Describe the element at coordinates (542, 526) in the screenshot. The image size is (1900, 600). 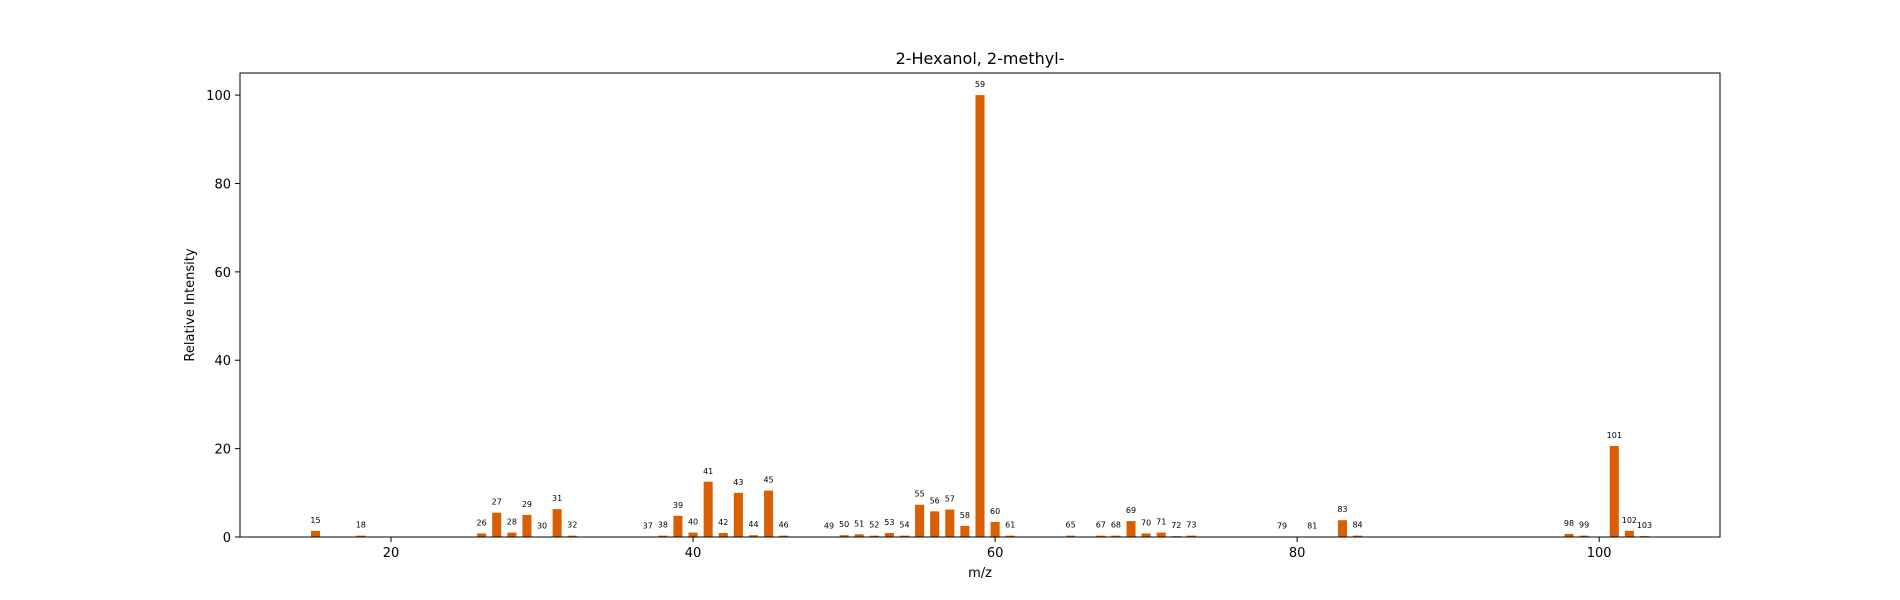
I see `peak-label: 30` at that location.